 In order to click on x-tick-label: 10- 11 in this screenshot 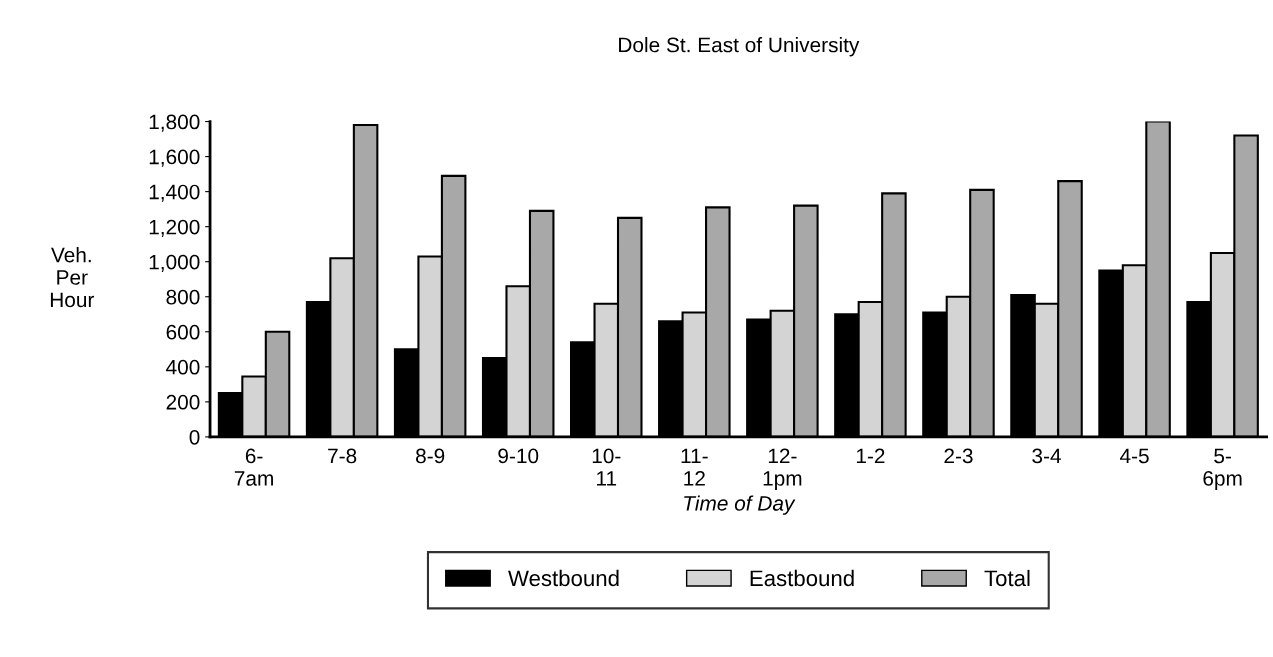, I will do `click(606, 467)`.